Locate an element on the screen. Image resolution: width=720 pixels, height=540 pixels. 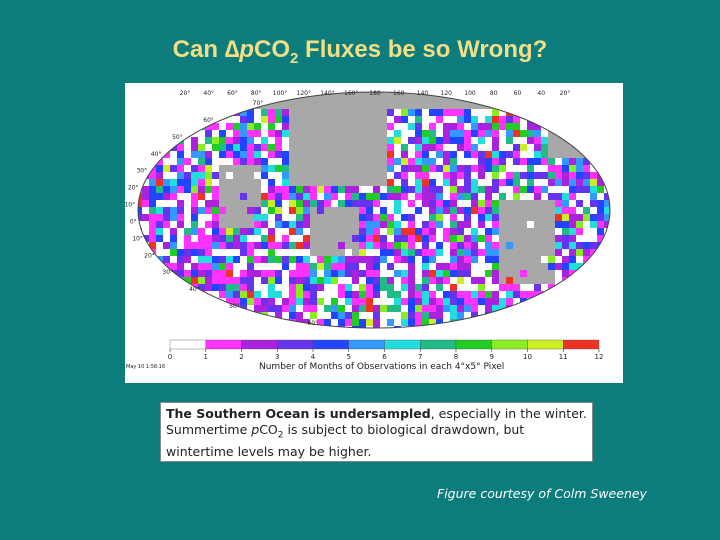
latitude-label: 40° is located at coordinates (194, 289).